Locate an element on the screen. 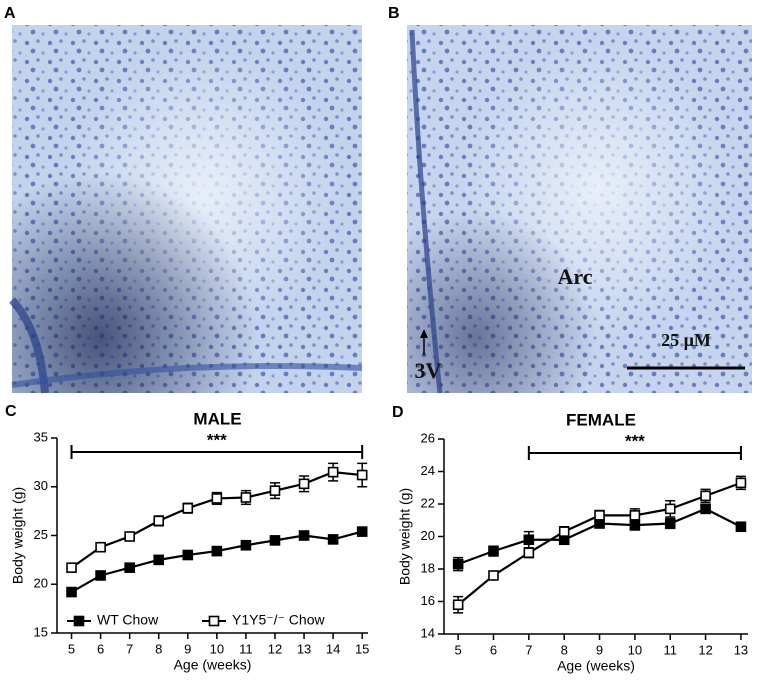 This screenshot has height=684, width=765. annotation: Arc is located at coordinates (574, 276).